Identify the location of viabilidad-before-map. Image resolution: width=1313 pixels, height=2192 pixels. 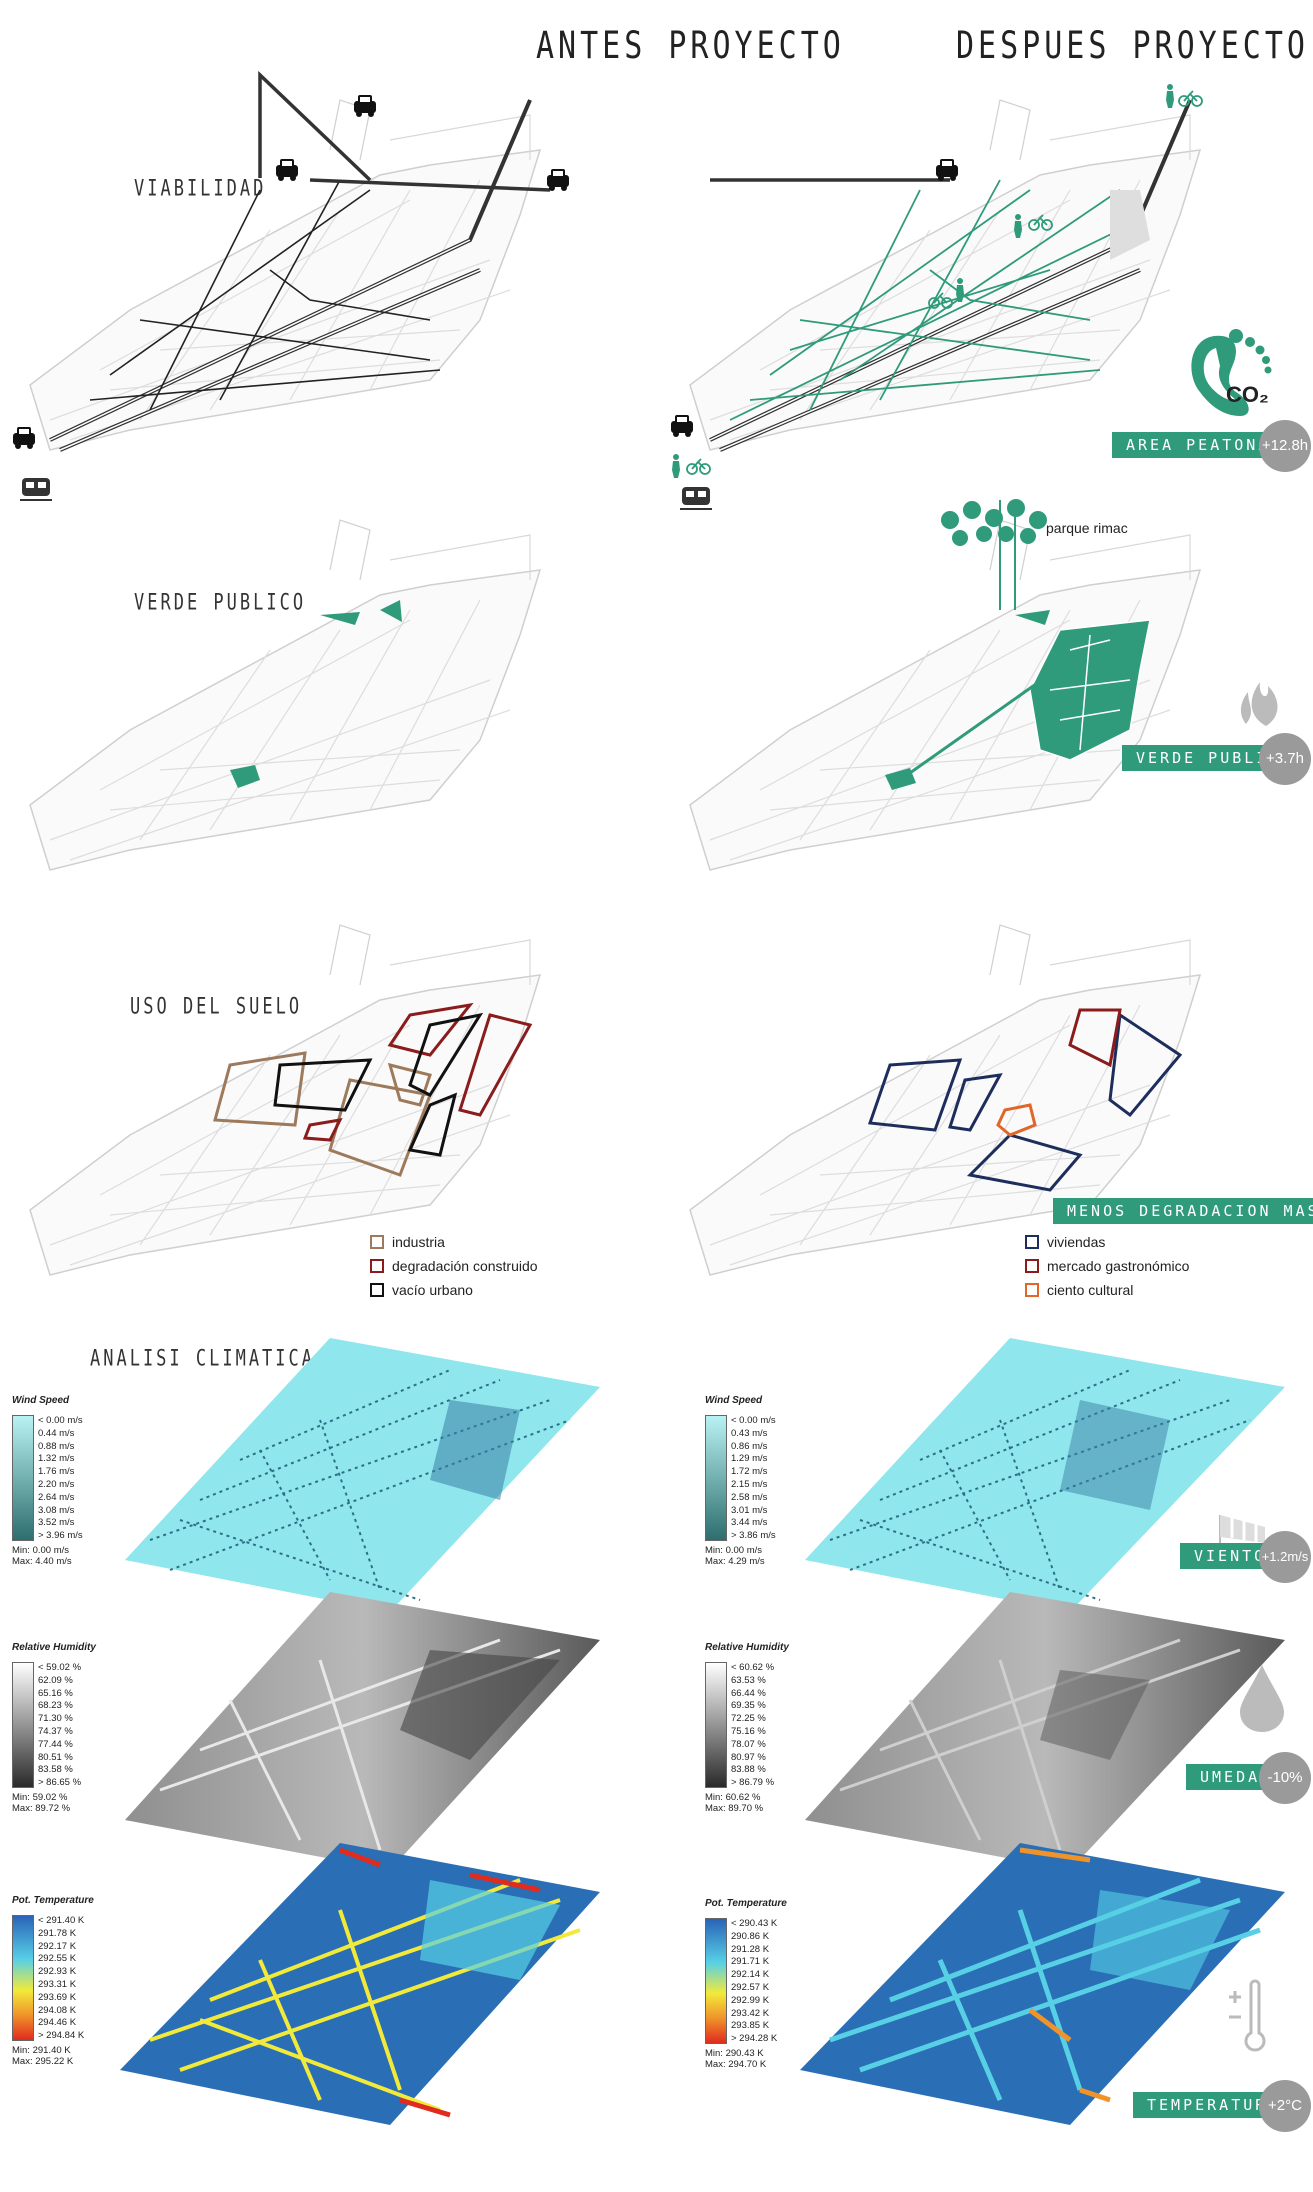
(290, 261).